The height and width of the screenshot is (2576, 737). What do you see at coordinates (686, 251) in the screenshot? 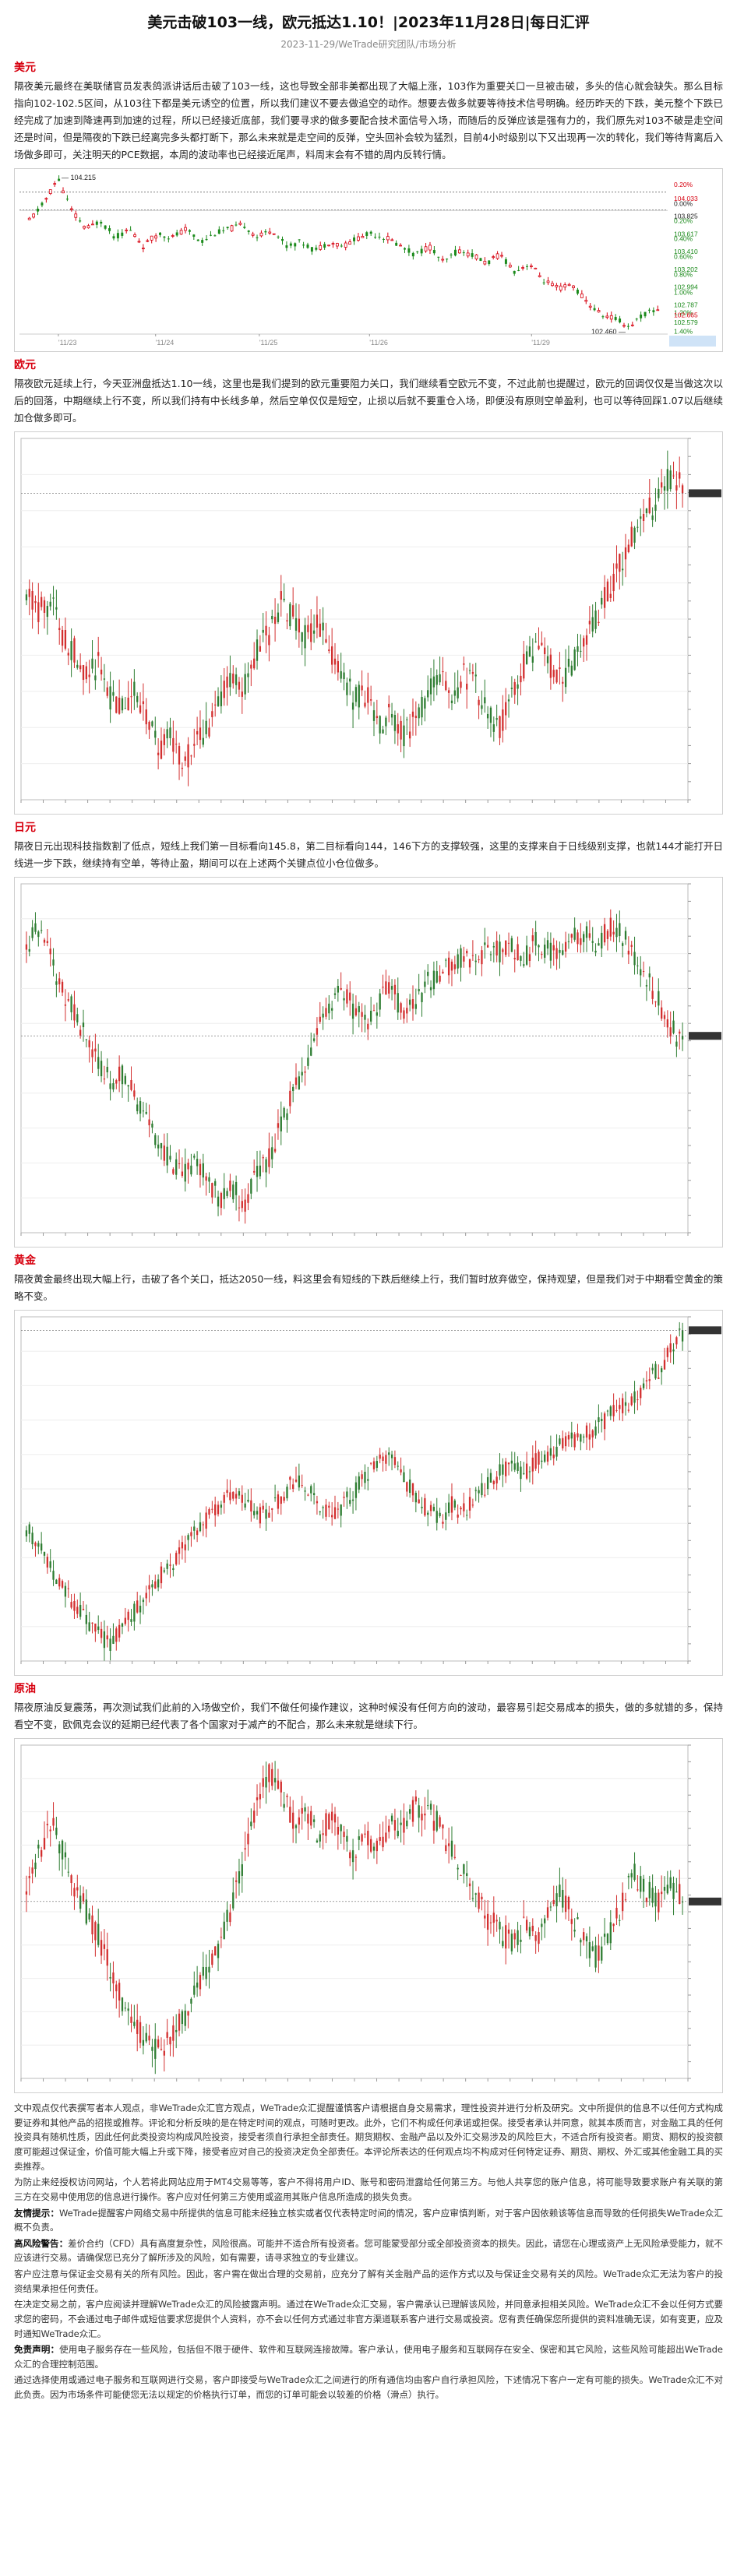
I see `price-tick-label: 103.410` at bounding box center [686, 251].